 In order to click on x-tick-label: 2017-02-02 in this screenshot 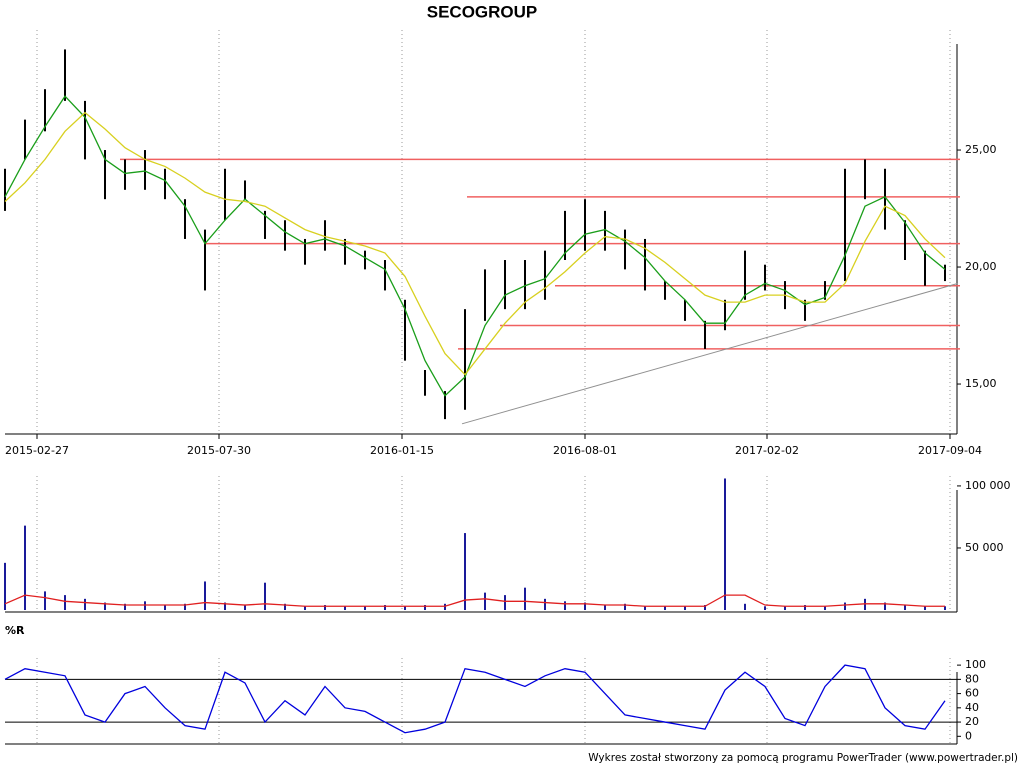, I will do `click(767, 450)`.